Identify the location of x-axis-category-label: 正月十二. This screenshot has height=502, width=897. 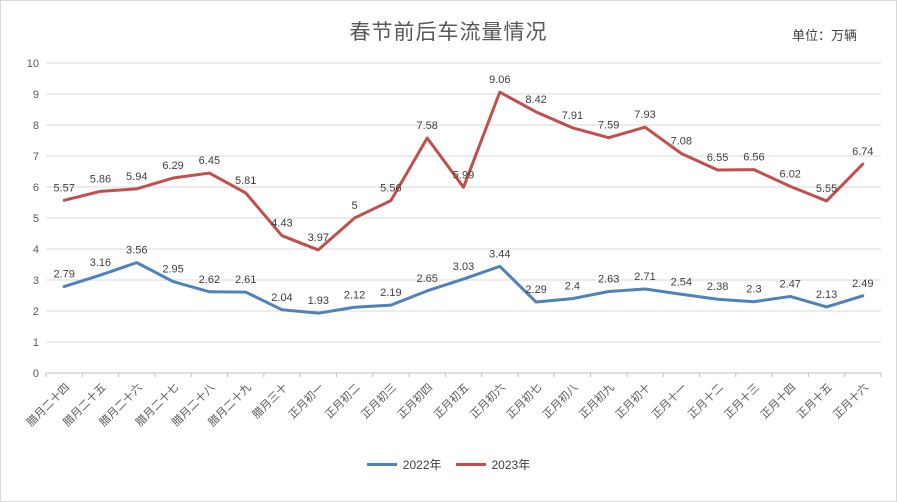
(705, 400).